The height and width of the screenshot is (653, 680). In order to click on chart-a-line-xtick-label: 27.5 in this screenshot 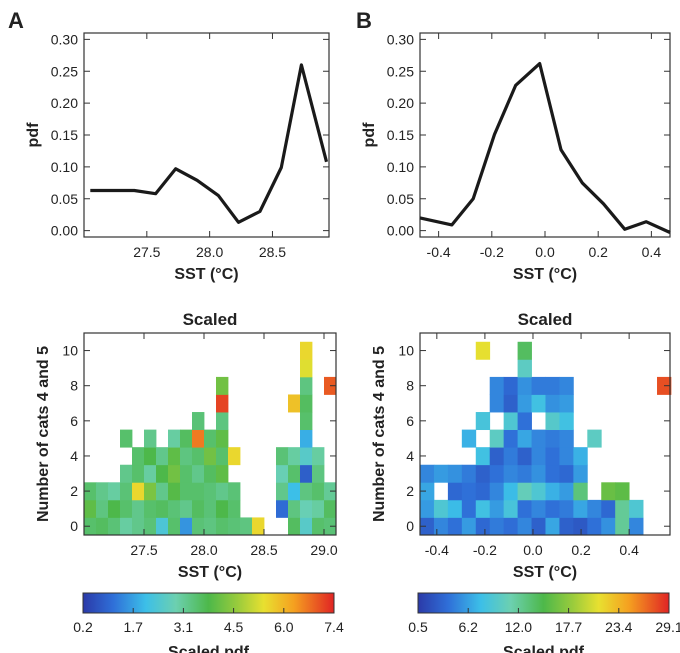, I will do `click(146, 252)`.